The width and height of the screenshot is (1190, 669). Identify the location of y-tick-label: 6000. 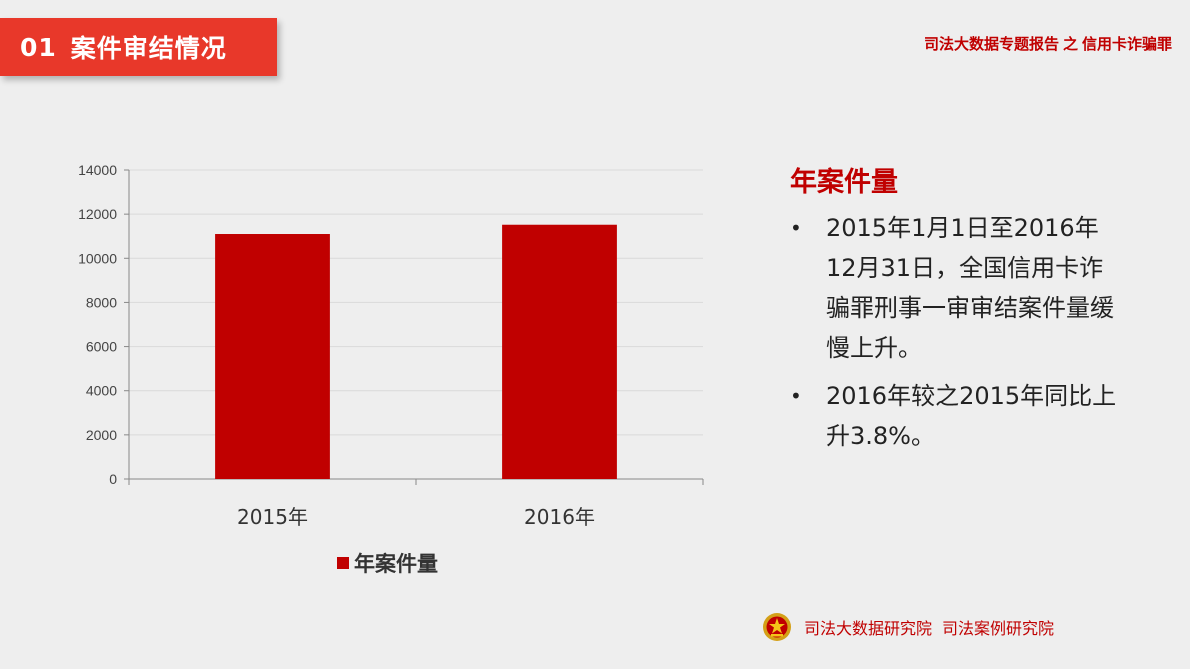
(101, 347).